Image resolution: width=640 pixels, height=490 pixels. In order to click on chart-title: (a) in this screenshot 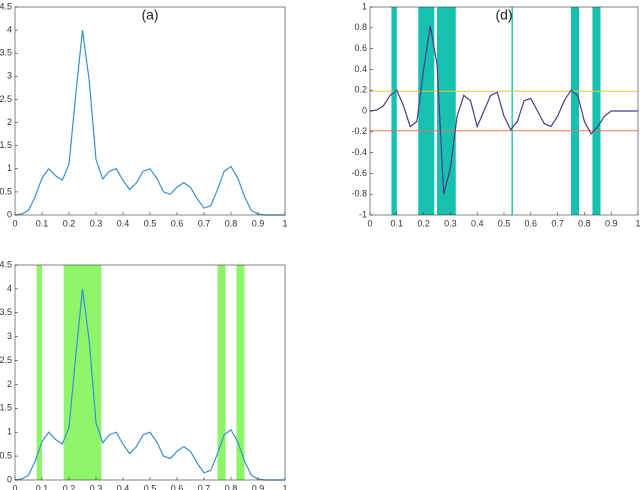, I will do `click(149, 15)`.